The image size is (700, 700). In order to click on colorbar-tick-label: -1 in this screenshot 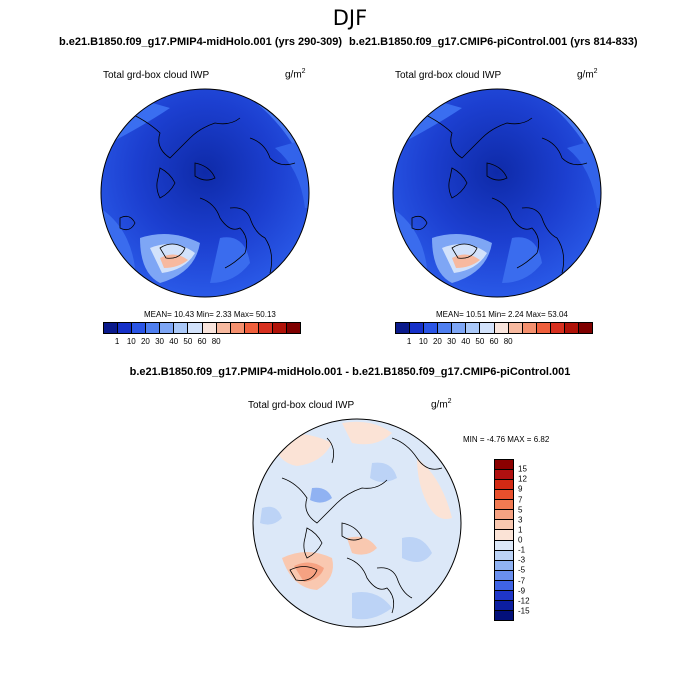, I will do `click(522, 550)`.